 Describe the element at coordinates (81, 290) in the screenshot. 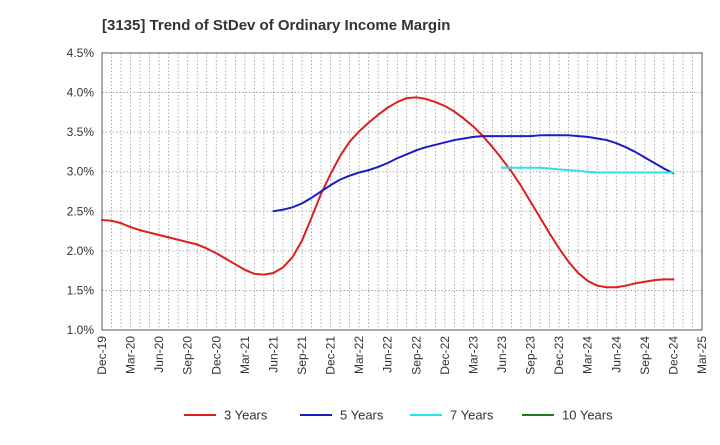

I see `y-tick-label: 1.5%` at that location.